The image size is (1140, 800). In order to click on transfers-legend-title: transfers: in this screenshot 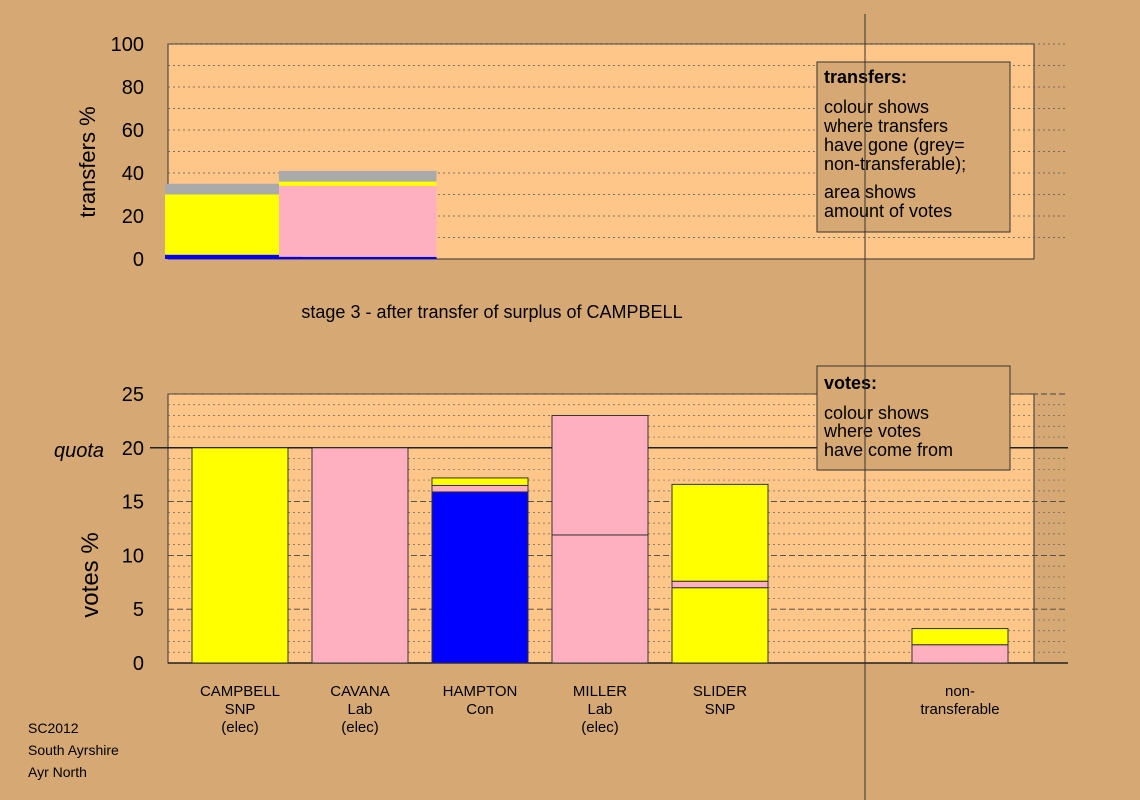, I will do `click(865, 77)`.